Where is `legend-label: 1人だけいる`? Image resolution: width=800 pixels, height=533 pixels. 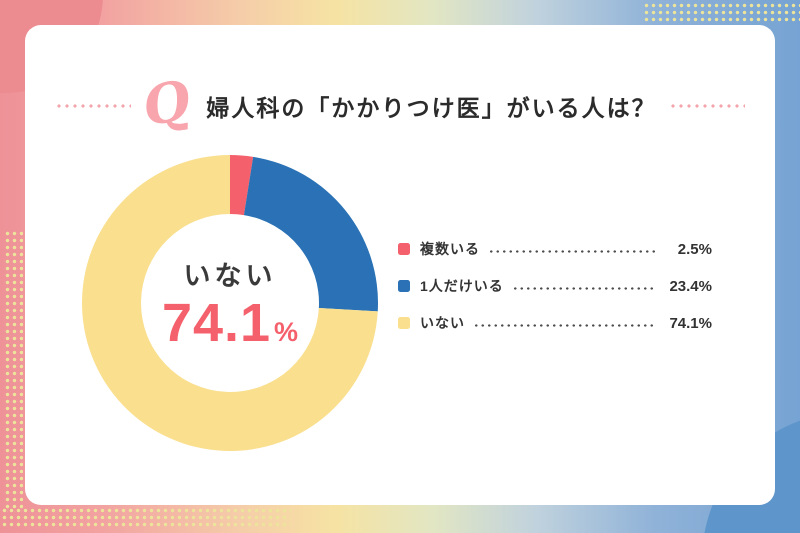 legend-label: 1人だけいる is located at coordinates (462, 286).